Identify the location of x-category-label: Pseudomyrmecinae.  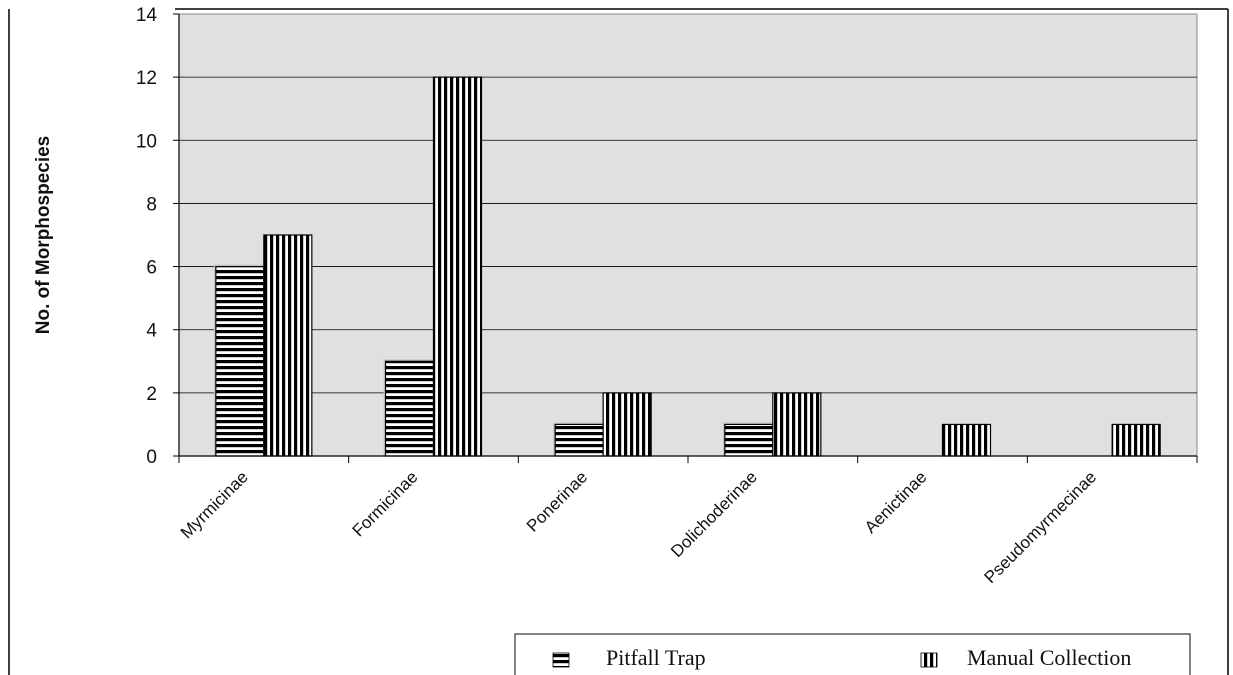
(1040, 527).